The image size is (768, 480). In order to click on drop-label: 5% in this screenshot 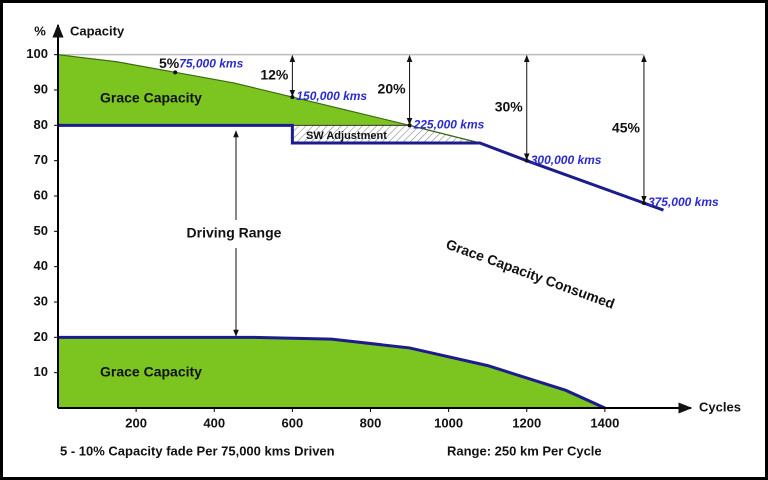, I will do `click(169, 63)`.